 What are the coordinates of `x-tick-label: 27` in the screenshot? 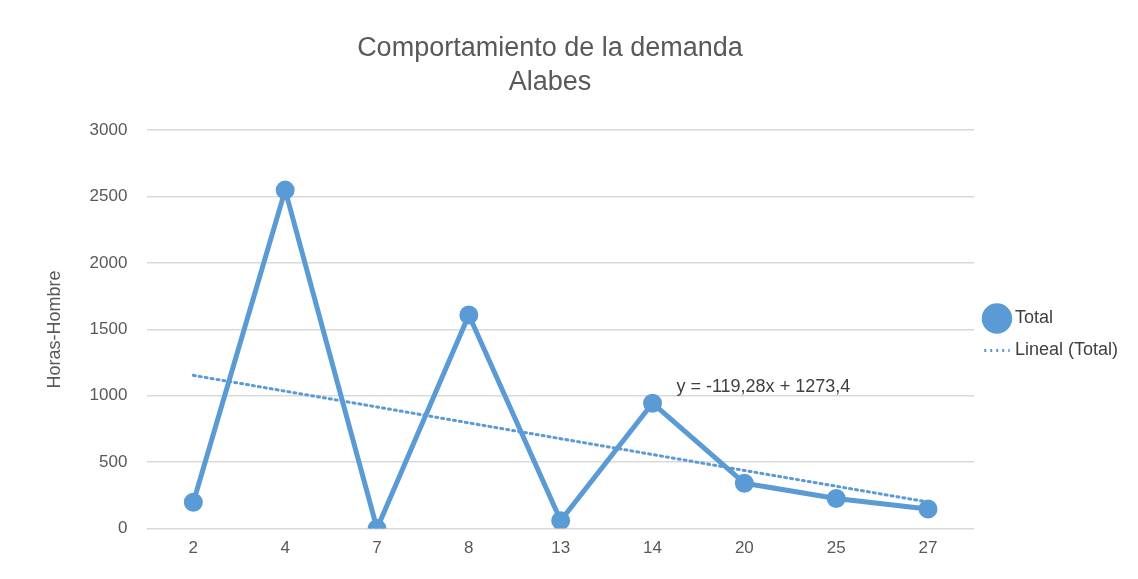 It's located at (928, 548).